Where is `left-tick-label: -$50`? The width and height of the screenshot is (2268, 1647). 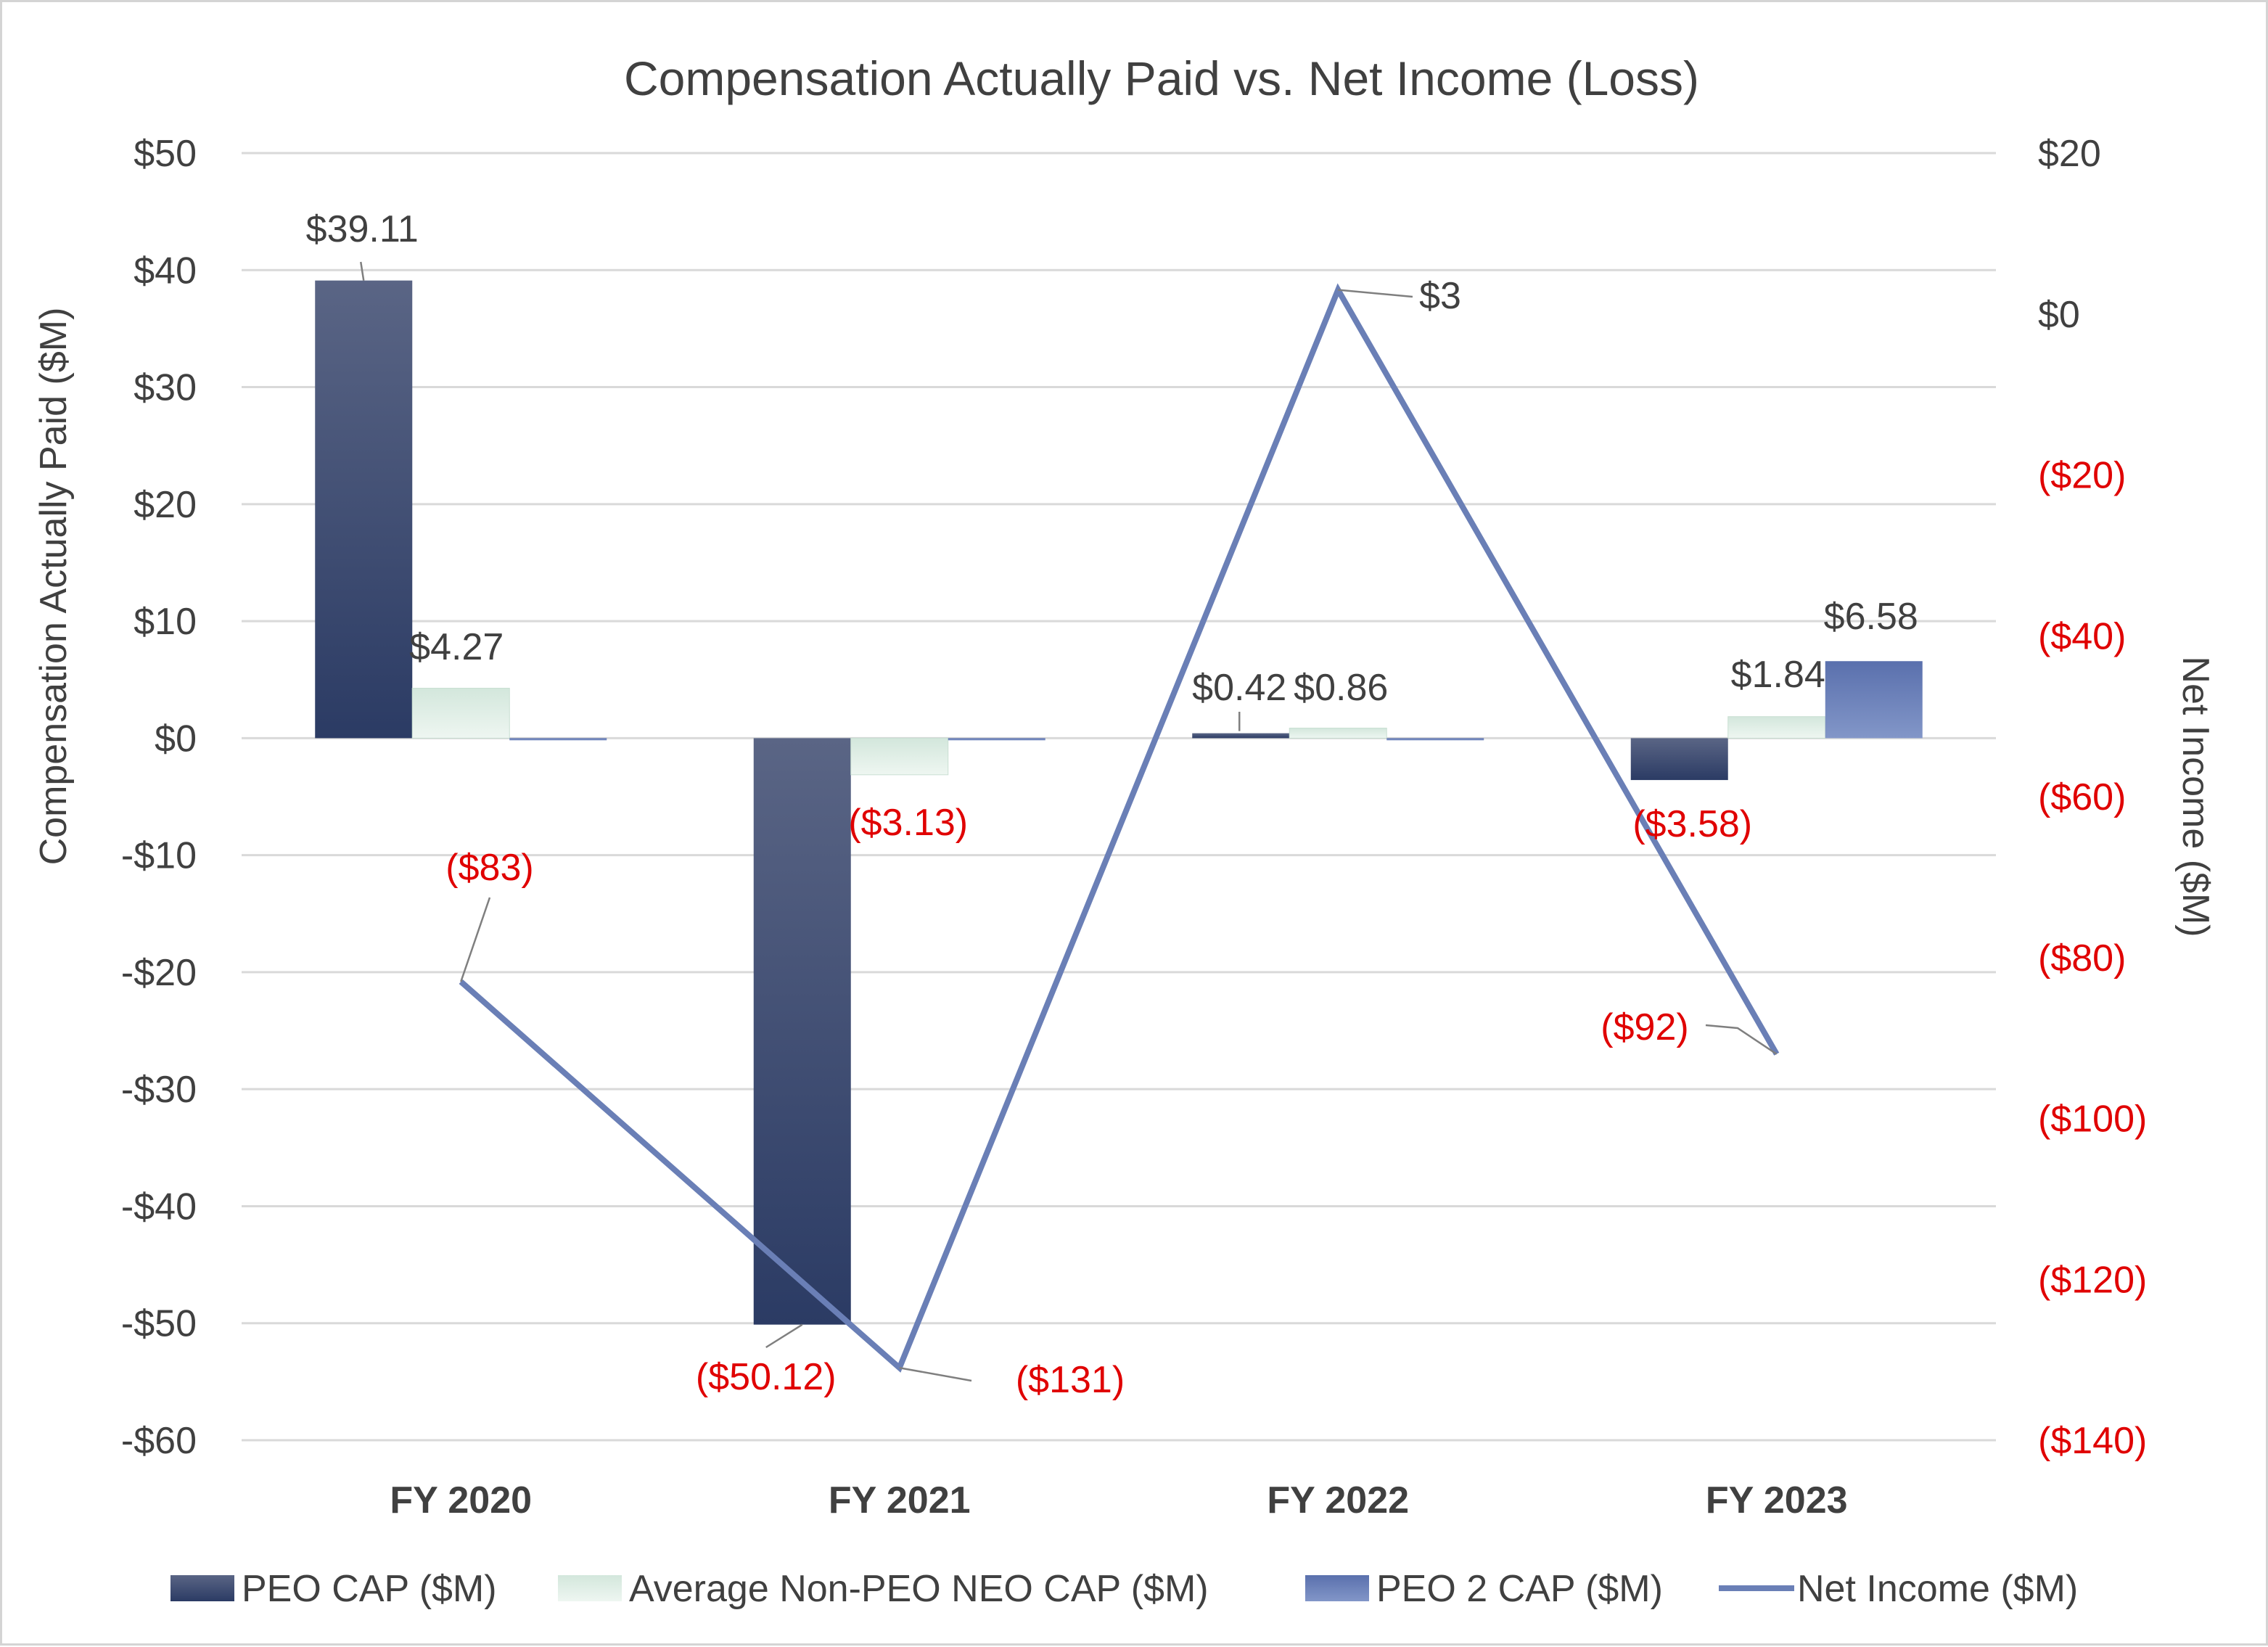 left-tick-label: -$50 is located at coordinates (159, 1324).